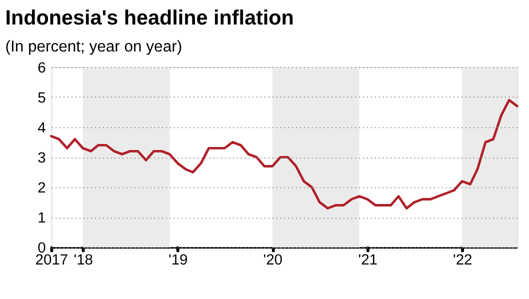 The width and height of the screenshot is (529, 299). What do you see at coordinates (149, 18) in the screenshot?
I see `chart-title: Indonesia's headline inflation` at bounding box center [149, 18].